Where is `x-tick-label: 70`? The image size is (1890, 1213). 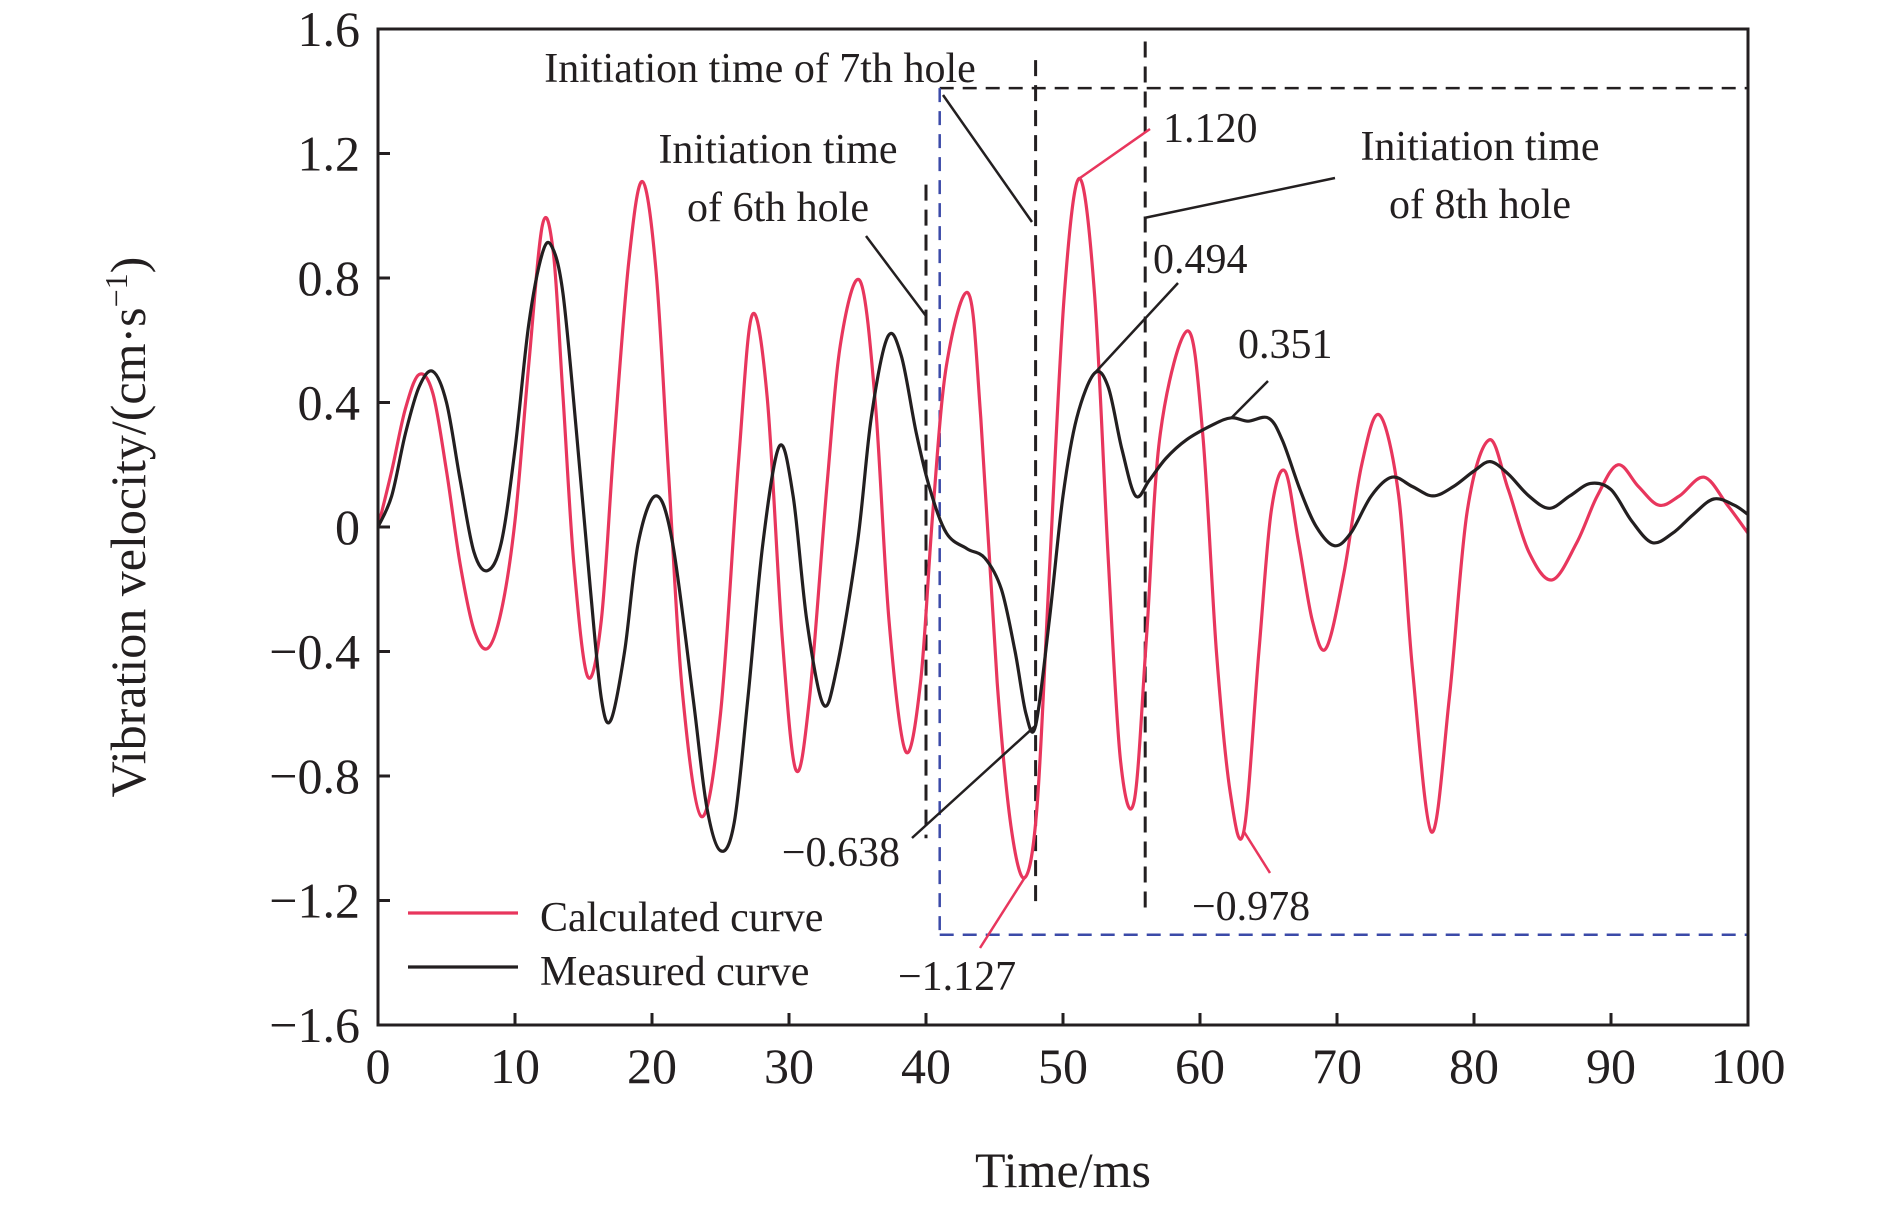 x-tick-label: 70 is located at coordinates (1337, 1066).